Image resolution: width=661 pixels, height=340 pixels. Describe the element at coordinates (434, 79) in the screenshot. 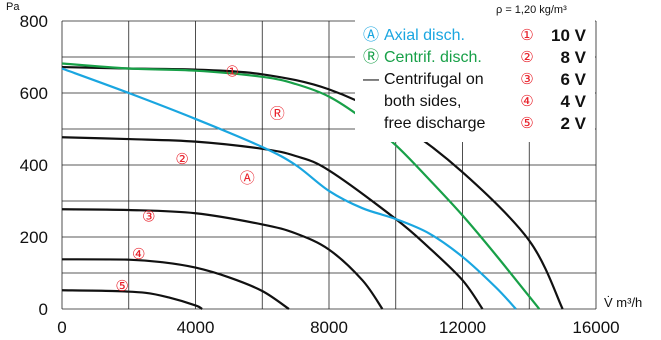

I see `legend-entry: Centrifugal on` at that location.